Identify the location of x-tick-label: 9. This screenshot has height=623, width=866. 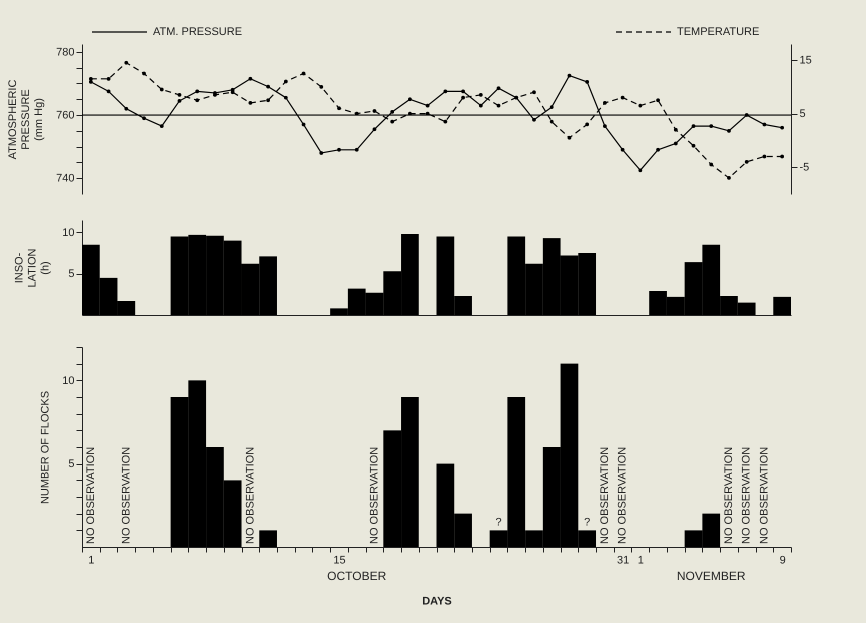
(783, 560).